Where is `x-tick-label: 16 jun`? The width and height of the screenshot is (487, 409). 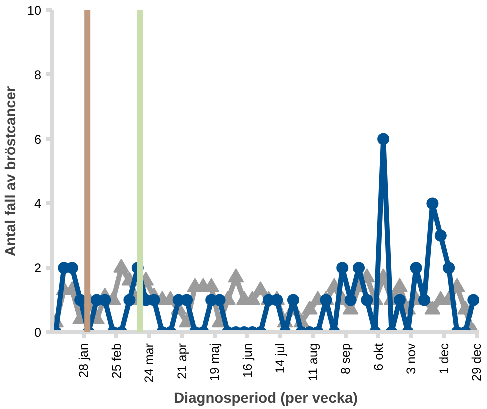 x-tick-label: 16 jun is located at coordinates (247, 361).